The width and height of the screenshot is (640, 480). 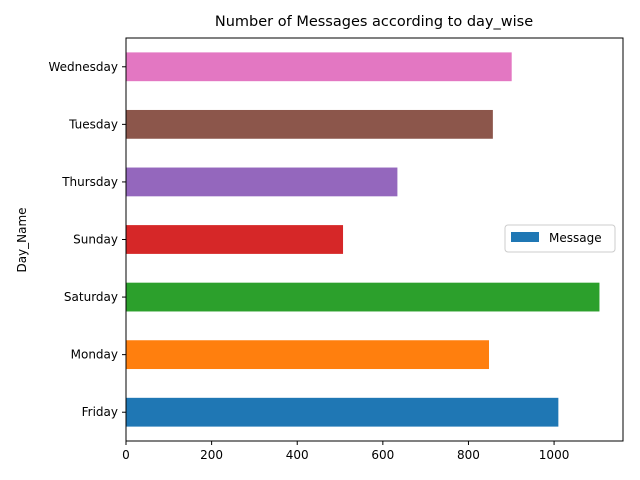 What do you see at coordinates (309, 124) in the screenshot?
I see `bar-tuesday` at bounding box center [309, 124].